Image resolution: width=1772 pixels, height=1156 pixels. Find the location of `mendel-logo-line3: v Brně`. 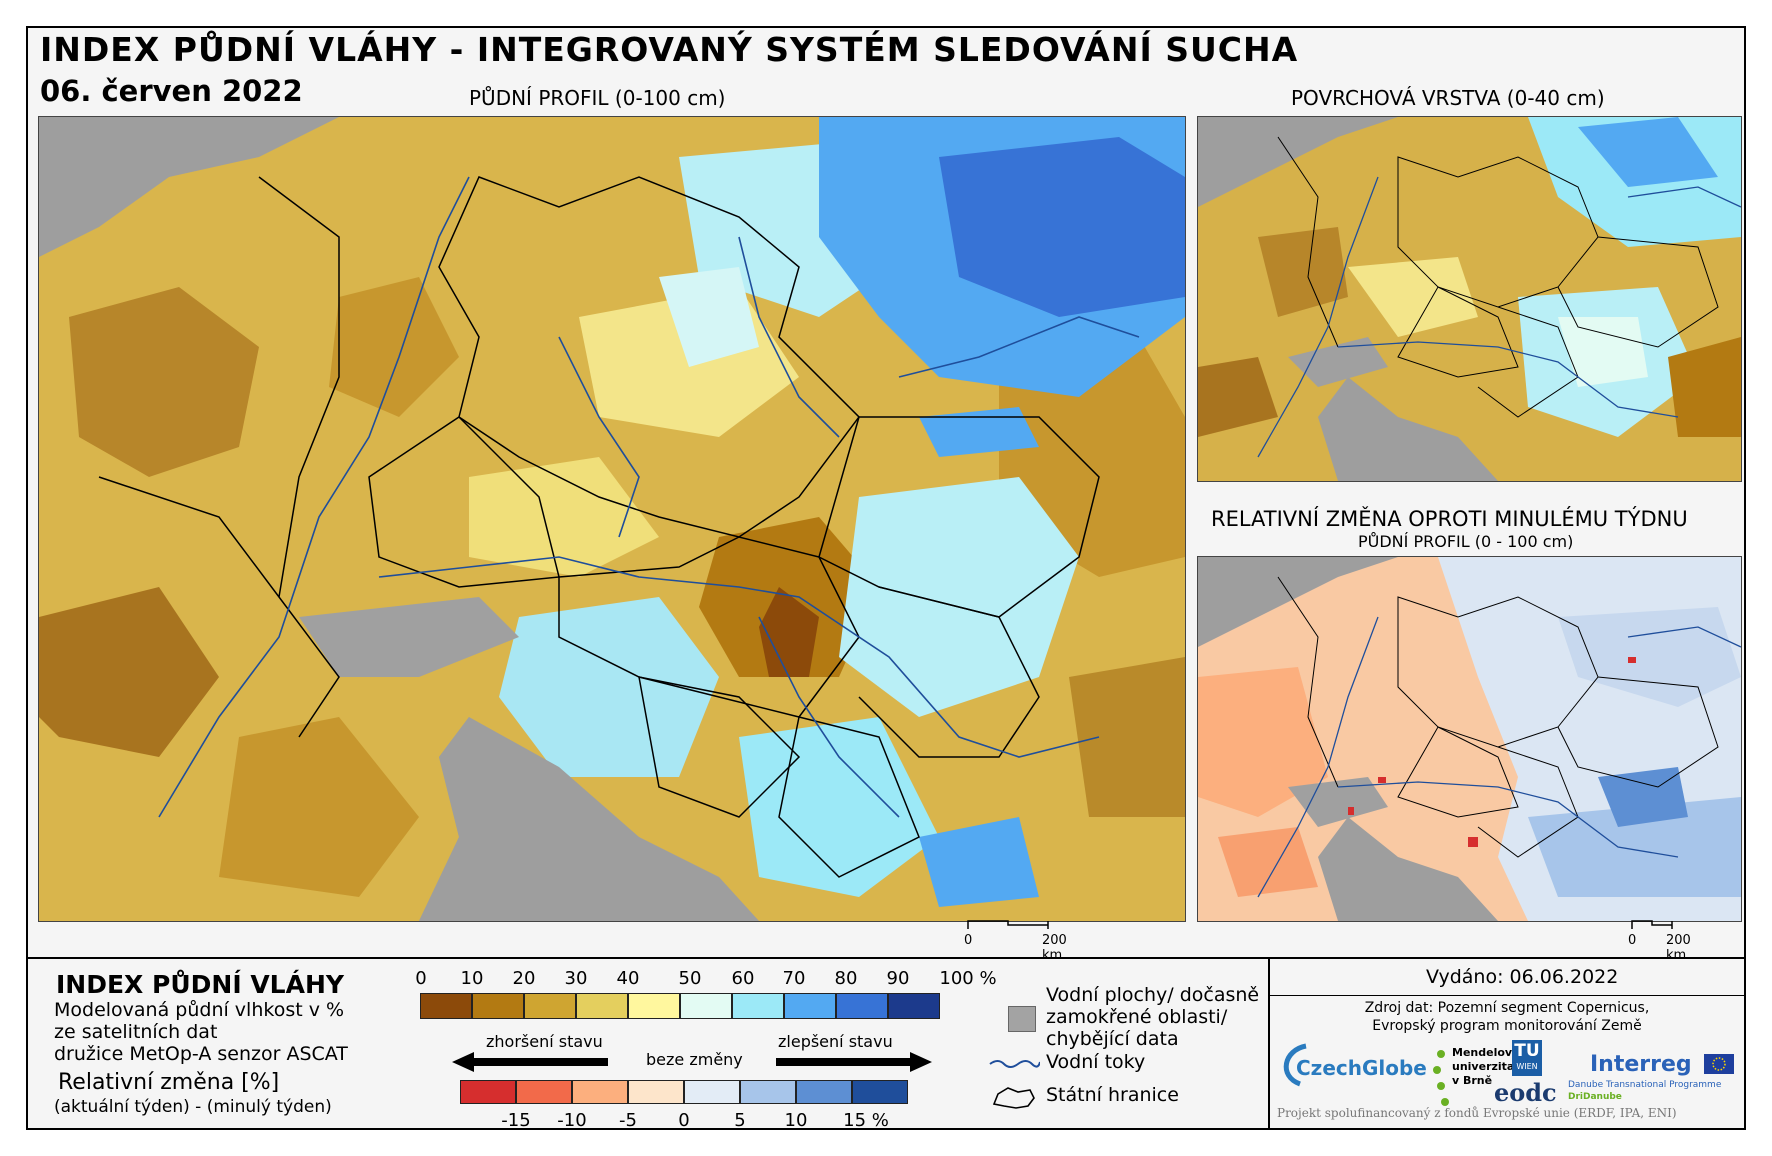

mendel-logo-line3: v Brně is located at coordinates (1472, 1080).